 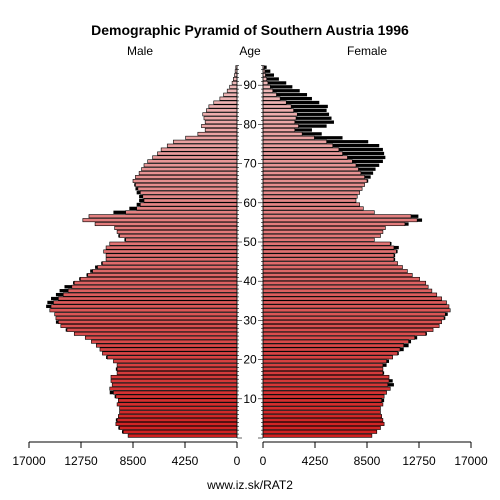 I want to click on female-x-tick-label-2: 8500, so click(x=367, y=461).